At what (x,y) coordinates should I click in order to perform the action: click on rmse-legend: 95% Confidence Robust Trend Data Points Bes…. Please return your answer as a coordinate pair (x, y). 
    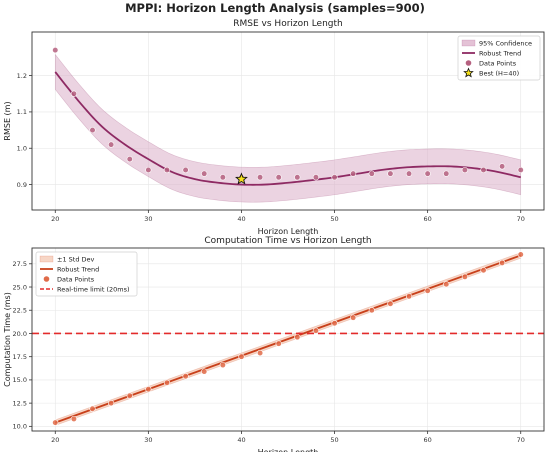
    Looking at the image, I should click on (499, 58).